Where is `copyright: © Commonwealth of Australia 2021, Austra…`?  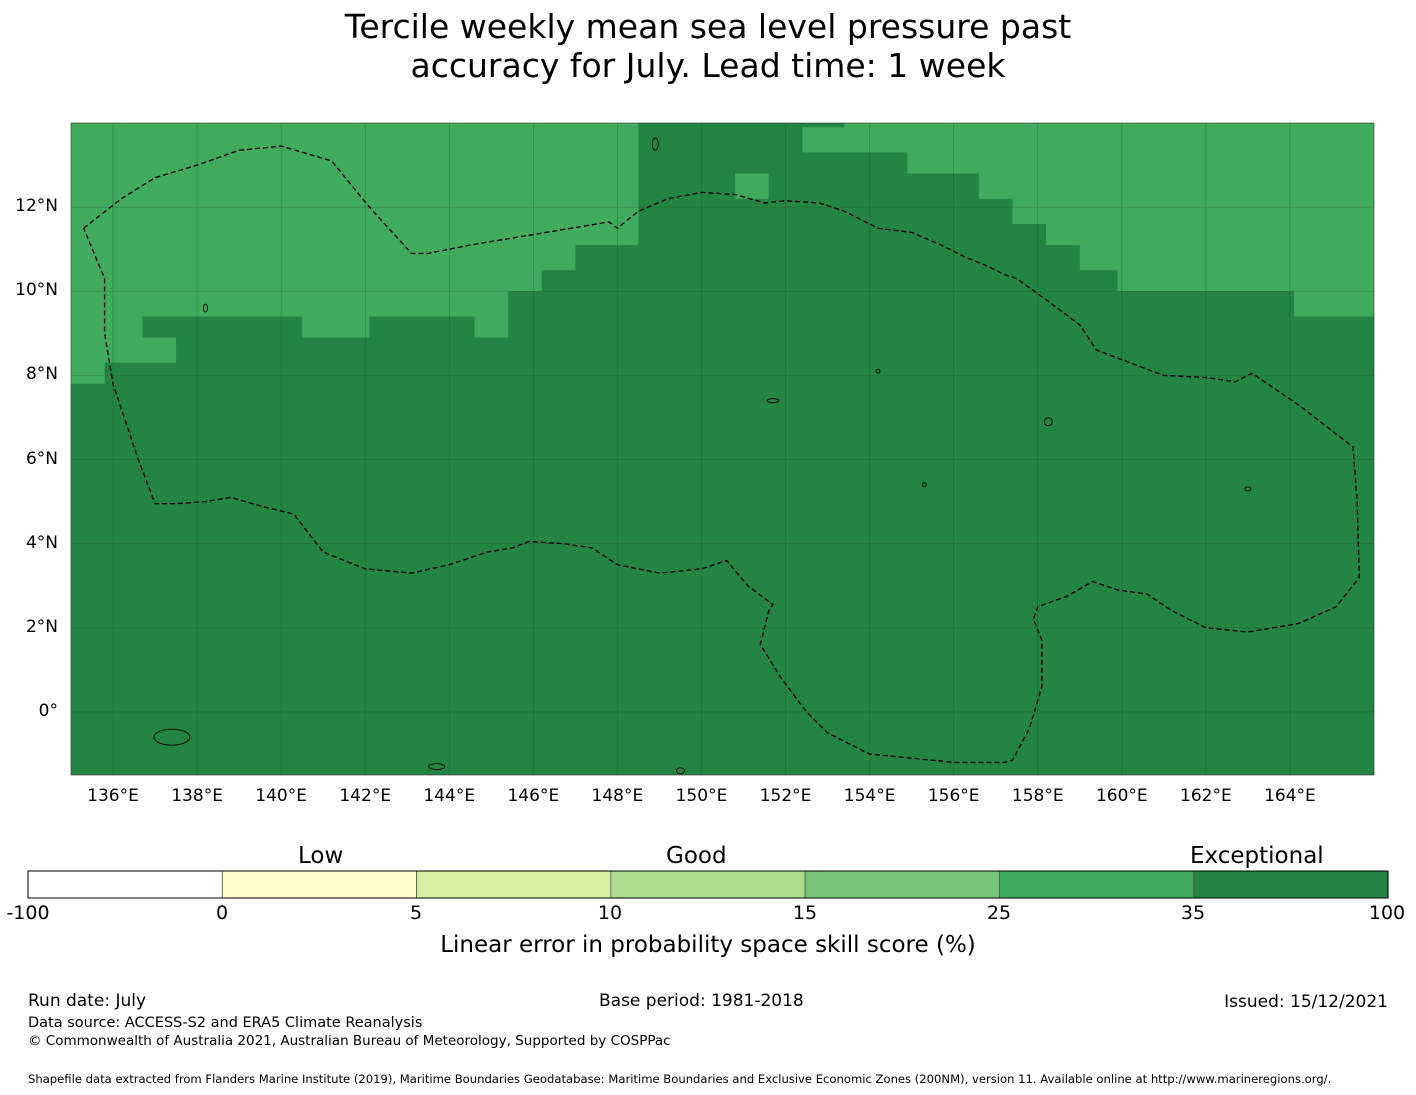
copyright: © Commonwealth of Australia 2021, Austra… is located at coordinates (349, 1041).